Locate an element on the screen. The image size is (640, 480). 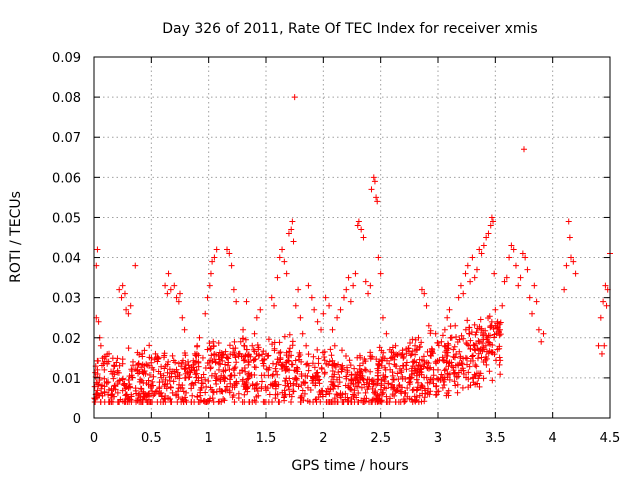
y-tick-label: 0.09 is located at coordinates (66, 58).